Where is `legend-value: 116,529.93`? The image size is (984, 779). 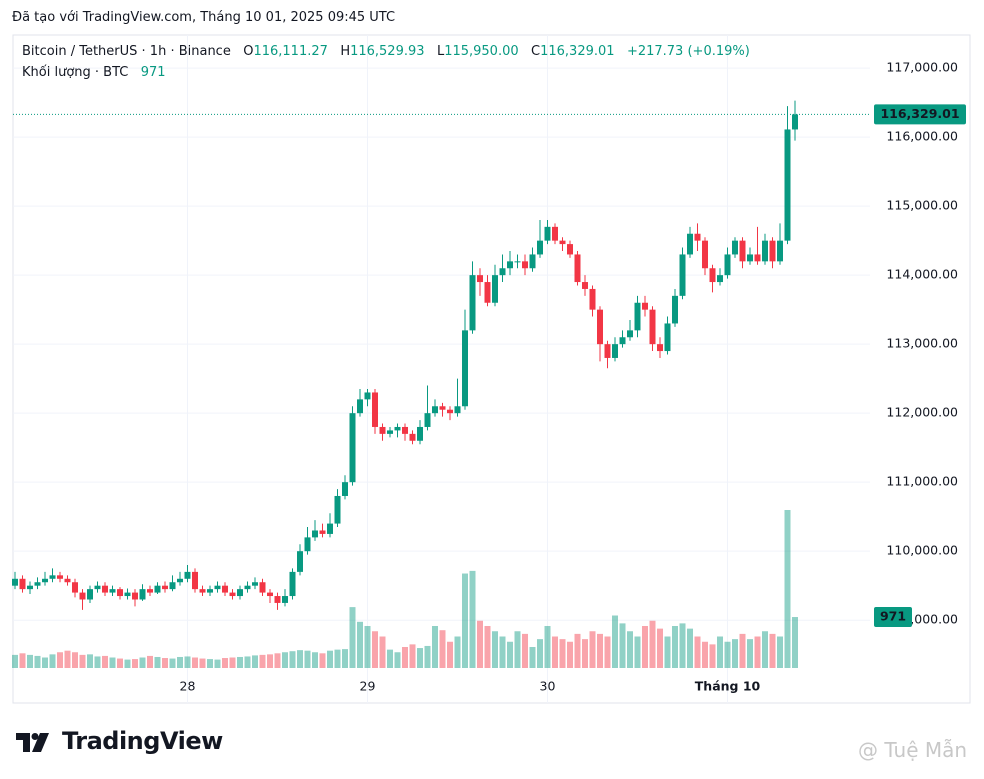 legend-value: 116,529.93 is located at coordinates (387, 51).